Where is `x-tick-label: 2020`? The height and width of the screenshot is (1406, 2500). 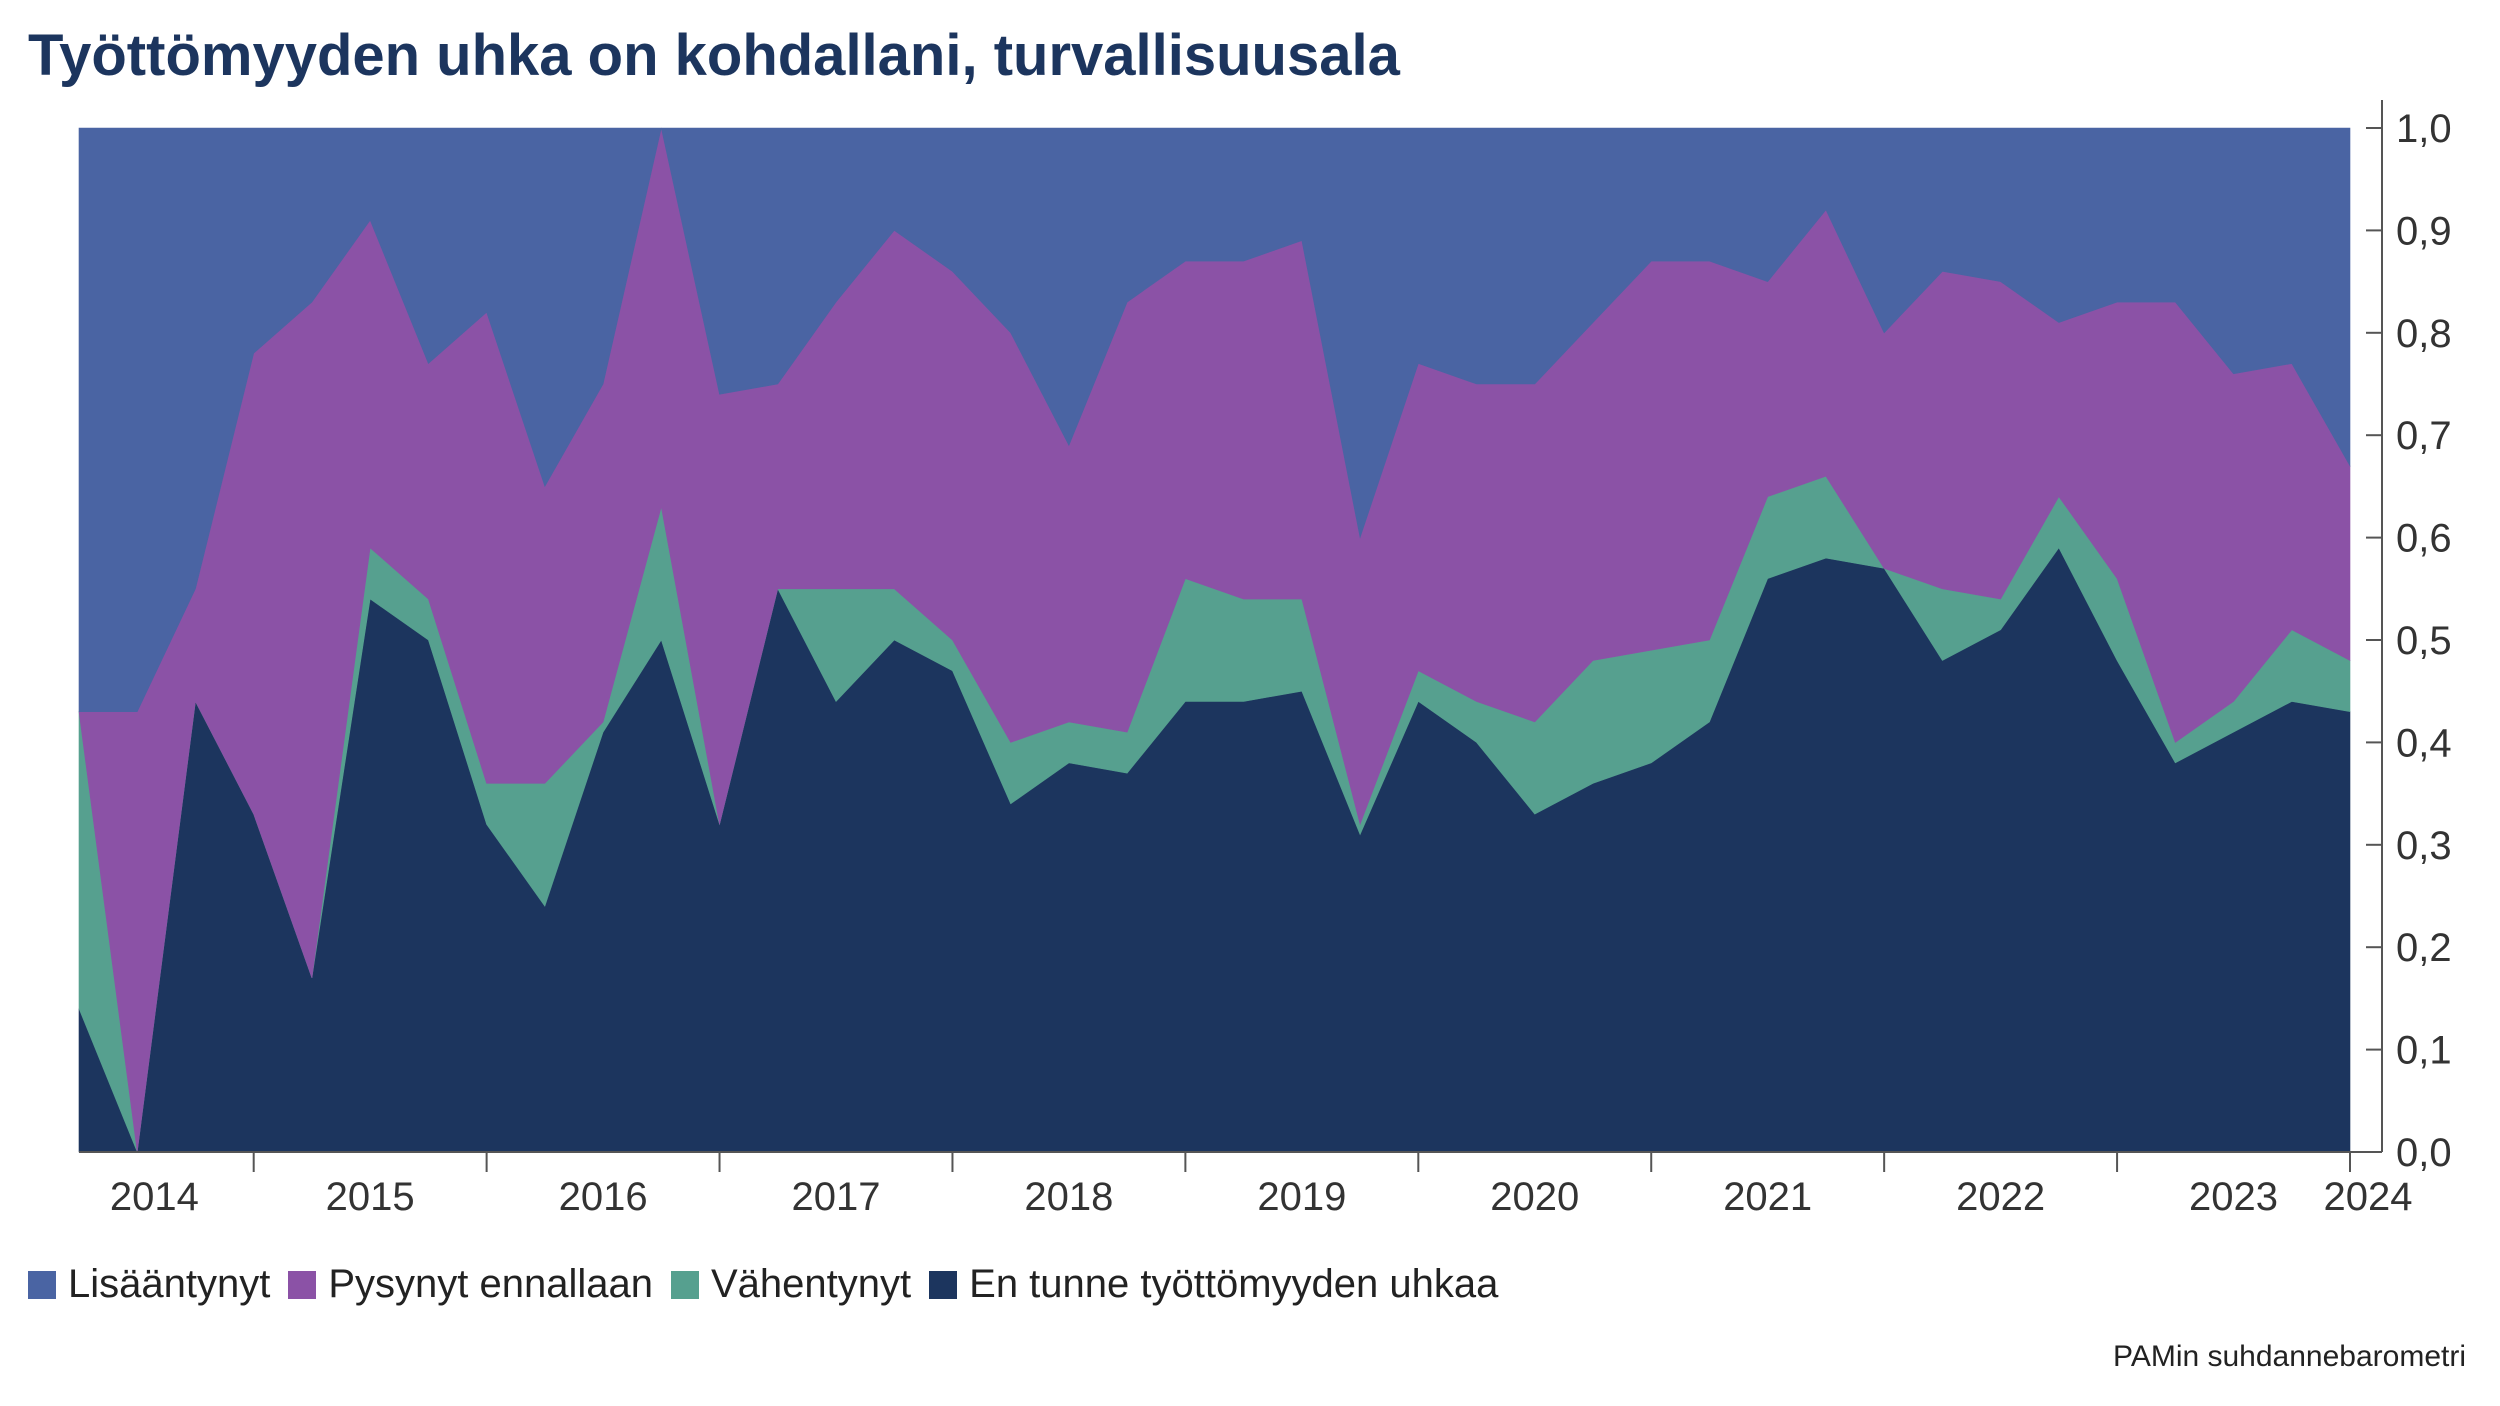 x-tick-label: 2020 is located at coordinates (1534, 1197).